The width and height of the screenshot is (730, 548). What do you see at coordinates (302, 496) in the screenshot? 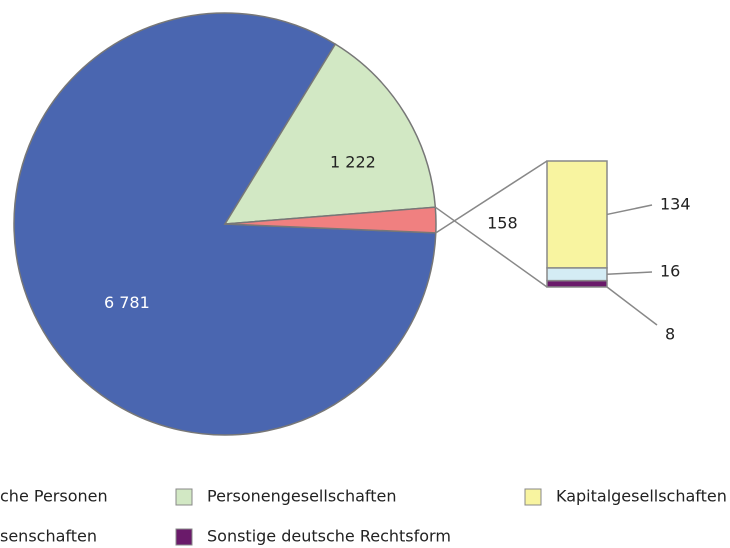
I see `legend-label: Personengesellschaften` at bounding box center [302, 496].